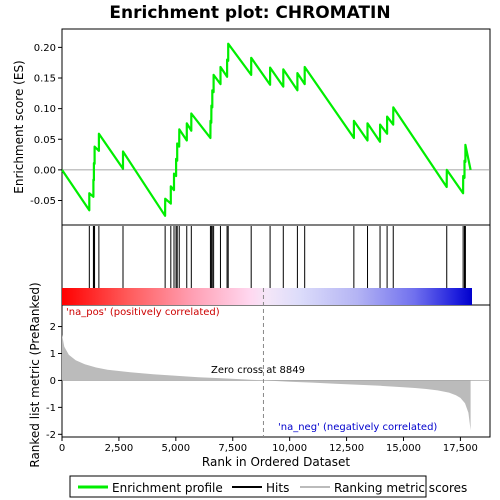 The image size is (500, 500). I want to click on metric-tick-label-0: -2, so click(51, 435).